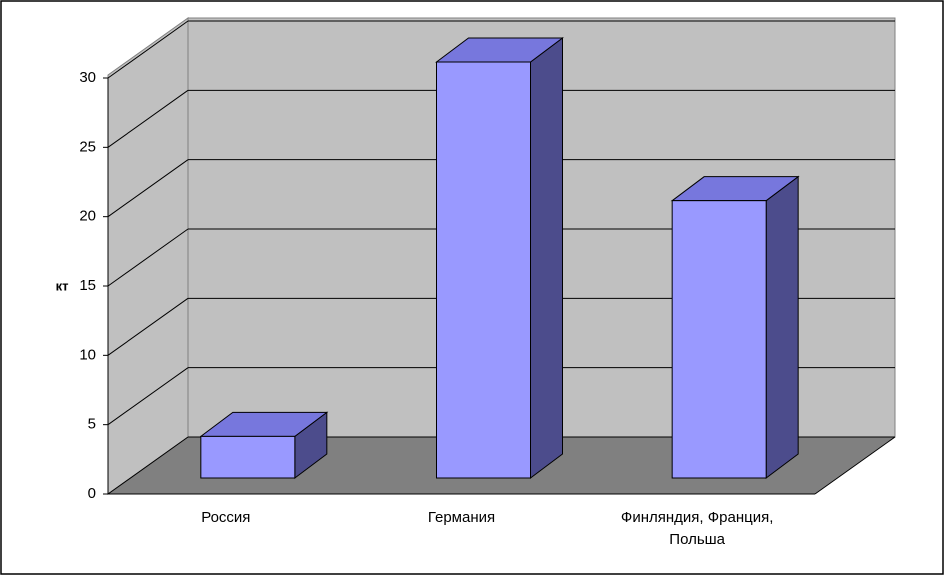 This screenshot has width=945, height=576. I want to click on y-tick-label: 5, so click(92, 424).